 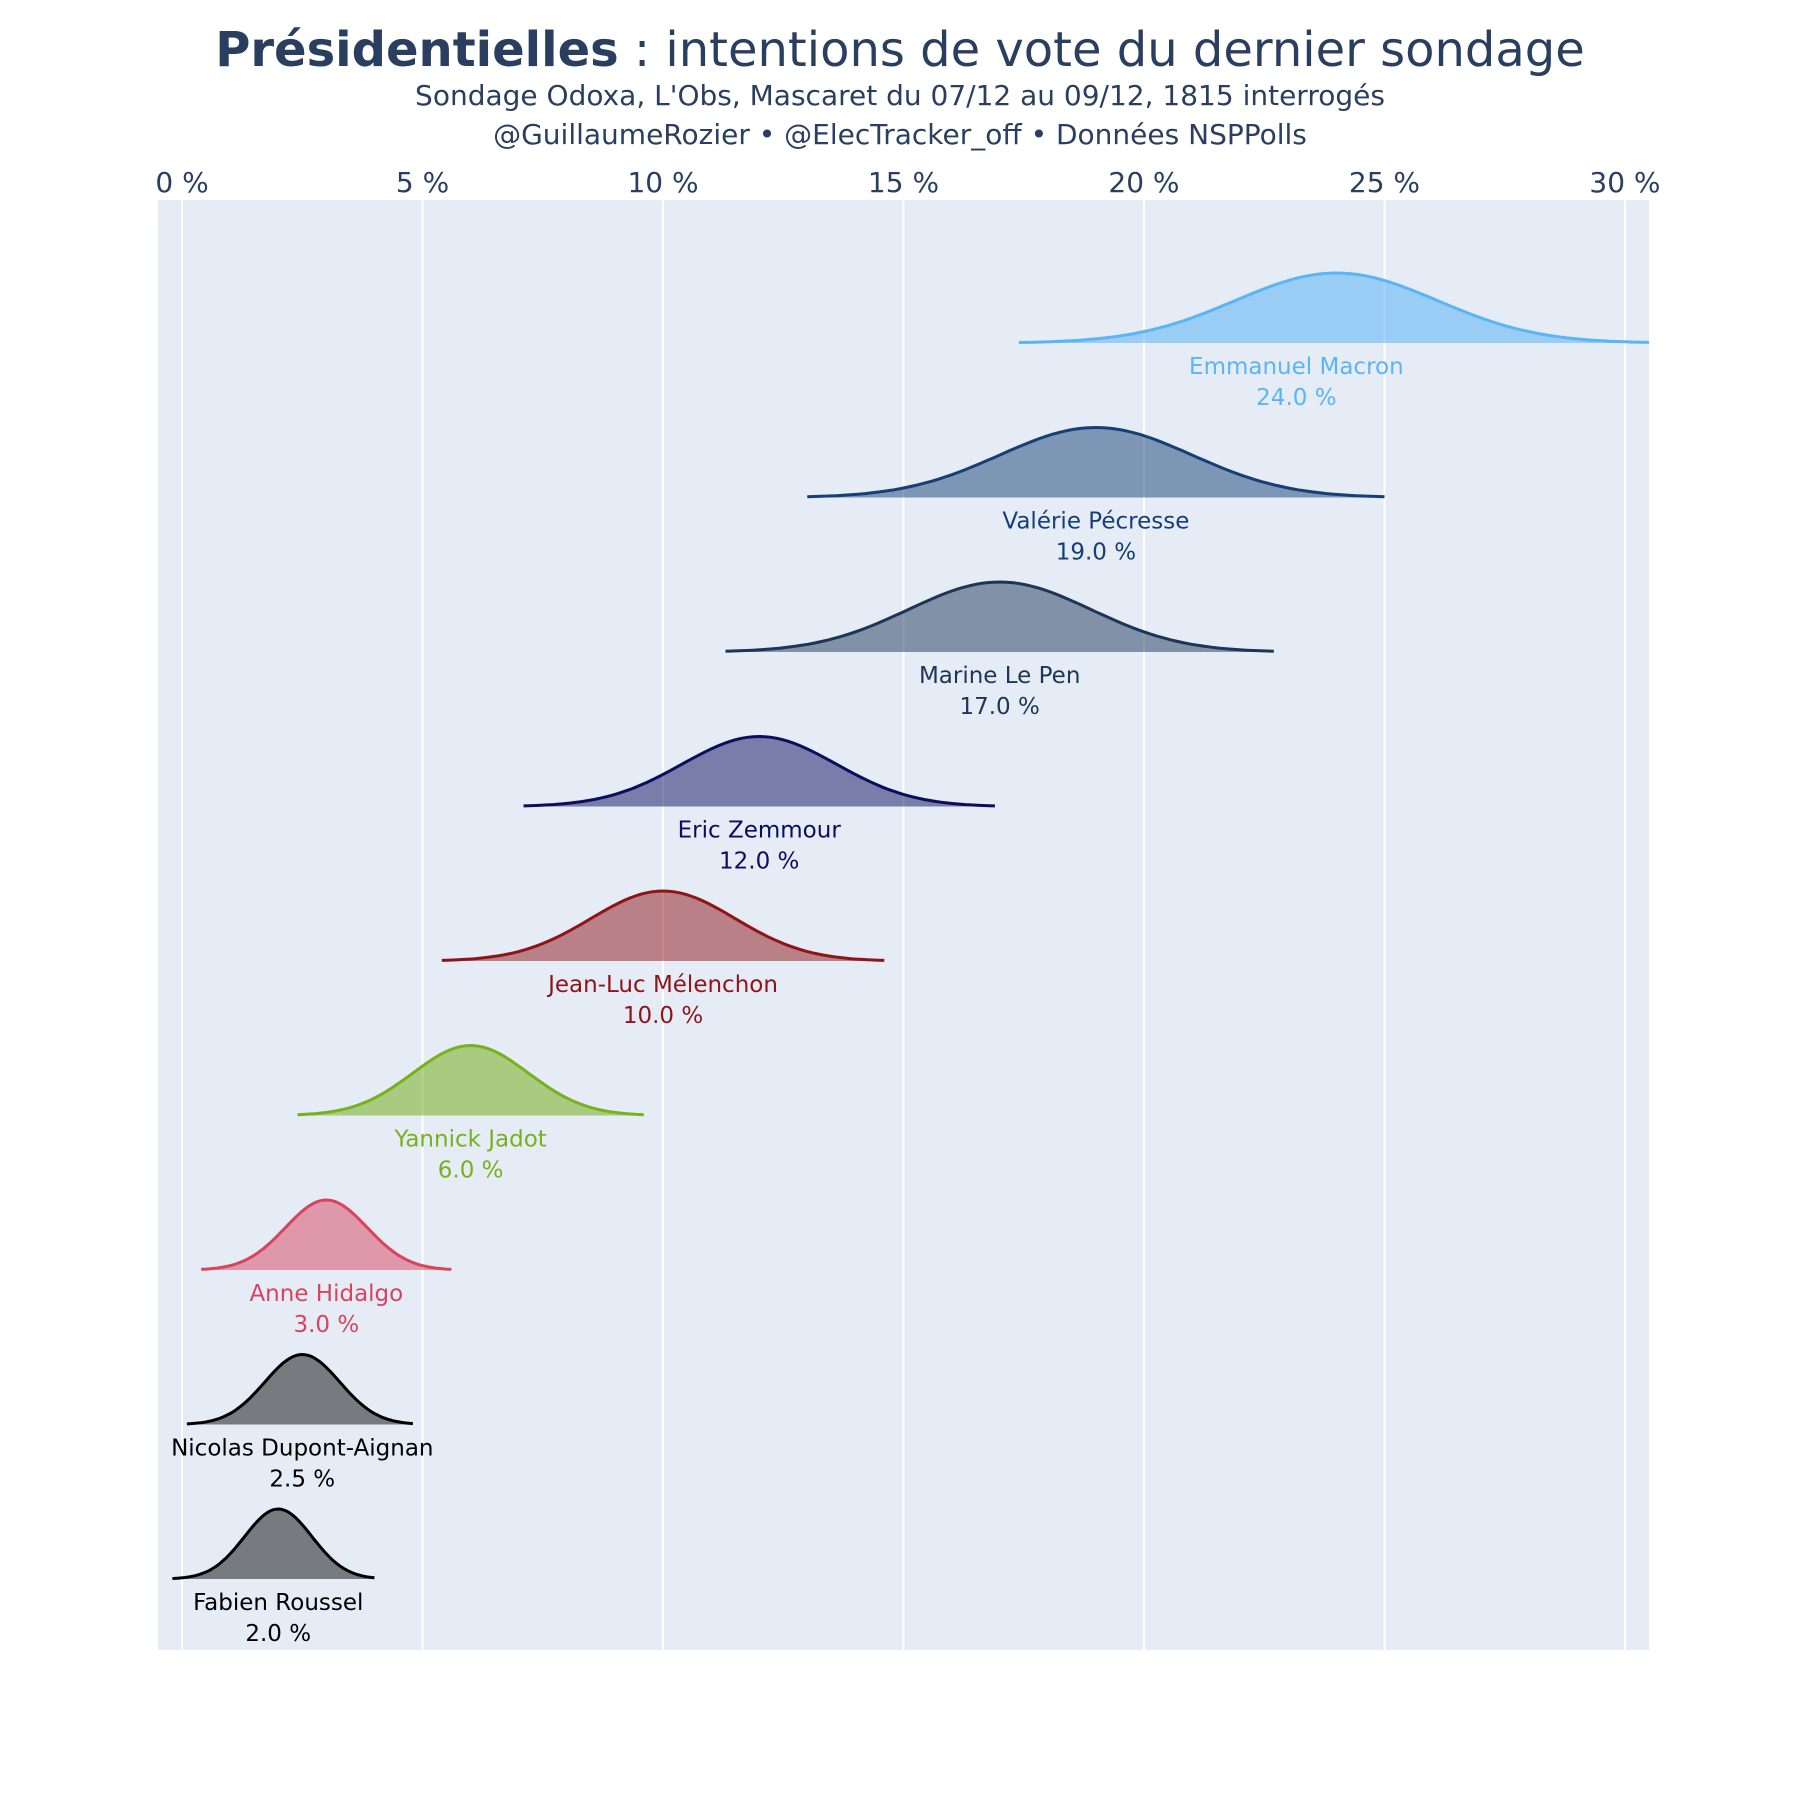 What do you see at coordinates (662, 985) in the screenshot?
I see `series-name-label: Jean-Luc Mélenchon` at bounding box center [662, 985].